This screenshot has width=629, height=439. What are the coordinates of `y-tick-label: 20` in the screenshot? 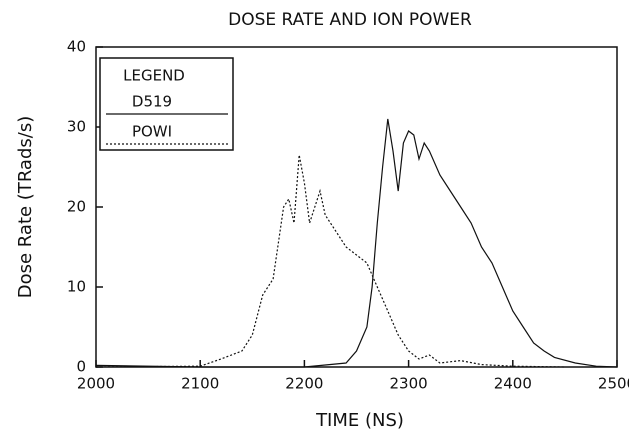 It's located at (76, 207).